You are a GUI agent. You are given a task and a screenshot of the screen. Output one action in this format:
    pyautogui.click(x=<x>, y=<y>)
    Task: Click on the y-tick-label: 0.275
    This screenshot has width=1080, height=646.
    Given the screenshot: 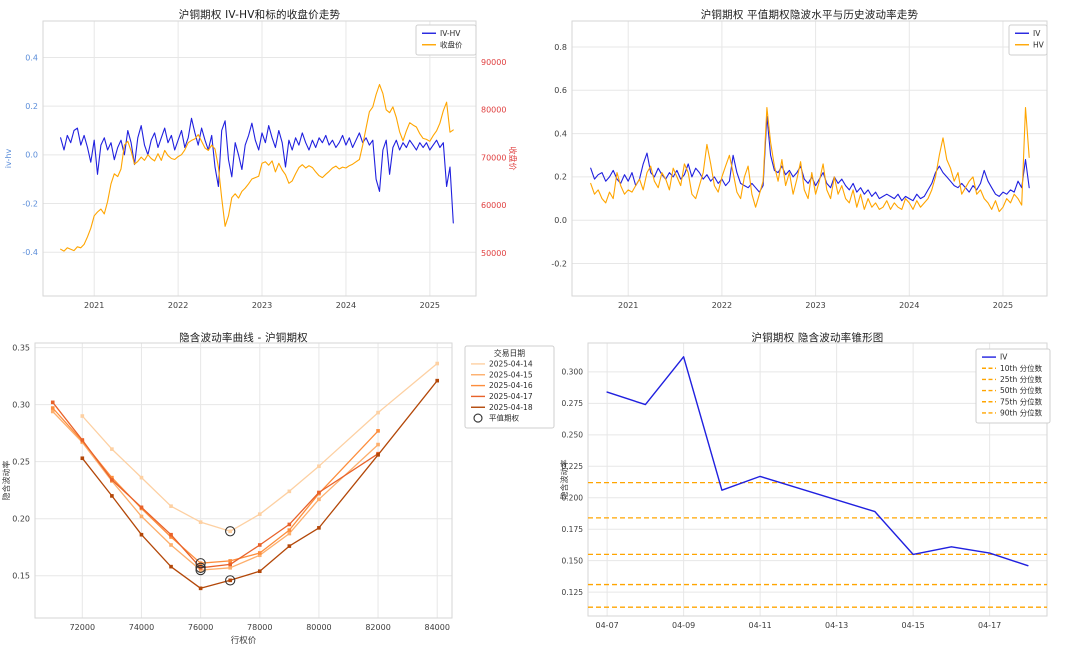 What is the action you would take?
    pyautogui.click(x=573, y=403)
    